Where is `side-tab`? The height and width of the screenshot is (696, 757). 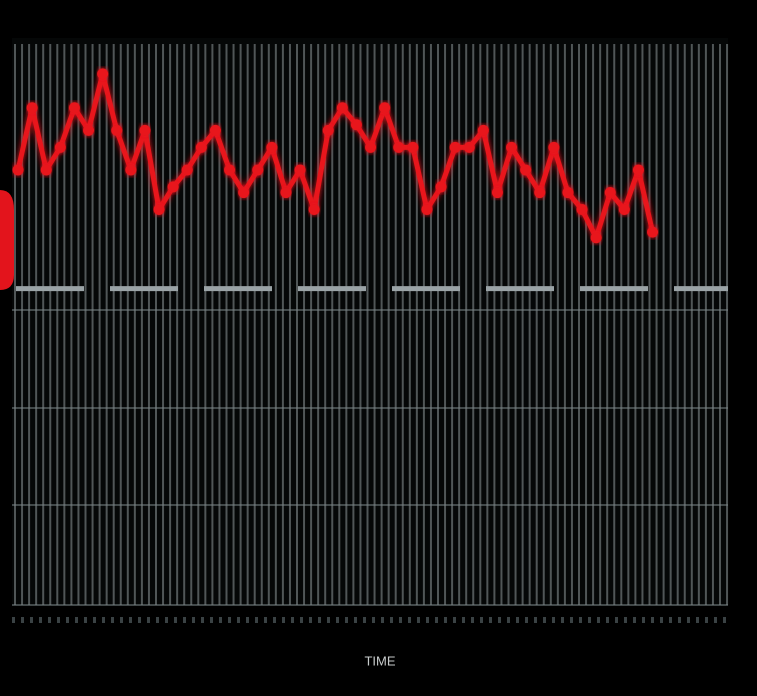 side-tab is located at coordinates (7, 240).